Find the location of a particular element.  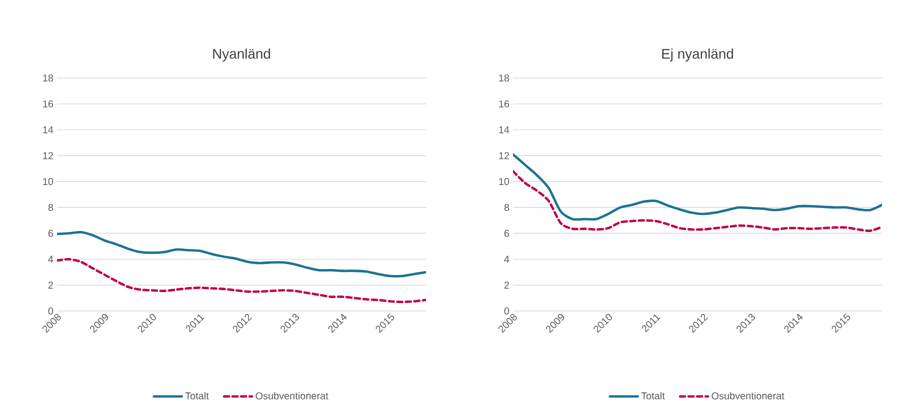

chart-title: Ej nyanländ is located at coordinates (698, 55).